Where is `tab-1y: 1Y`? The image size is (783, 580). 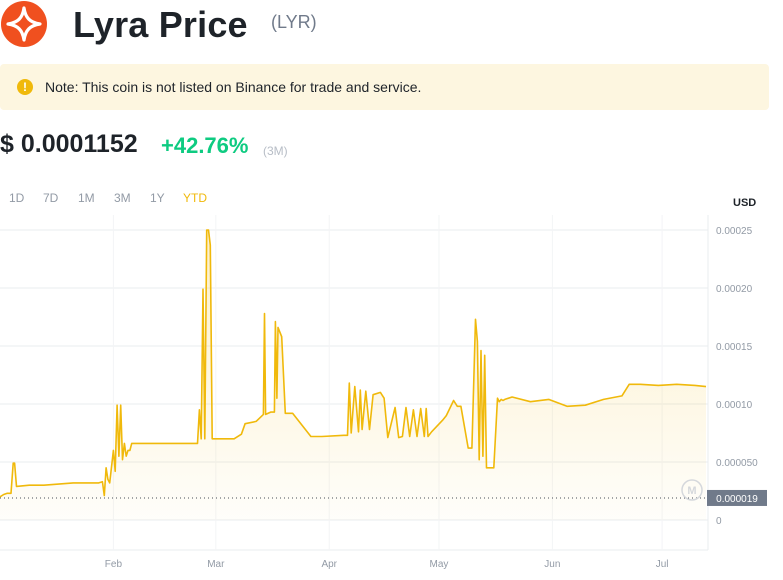
tab-1y: 1Y is located at coordinates (157, 198).